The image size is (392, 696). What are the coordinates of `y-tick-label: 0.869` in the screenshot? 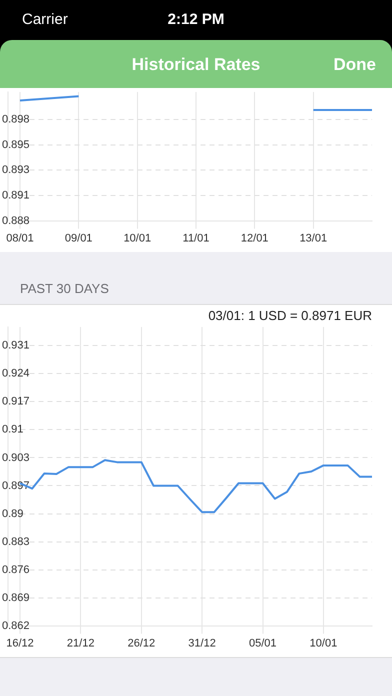 It's located at (16, 598).